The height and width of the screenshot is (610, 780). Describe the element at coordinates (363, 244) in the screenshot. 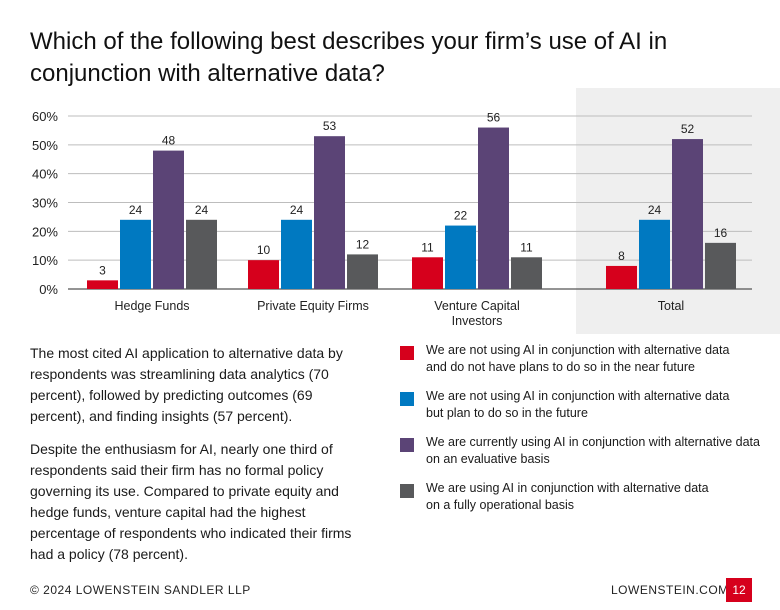

I see `data-label: 12` at that location.